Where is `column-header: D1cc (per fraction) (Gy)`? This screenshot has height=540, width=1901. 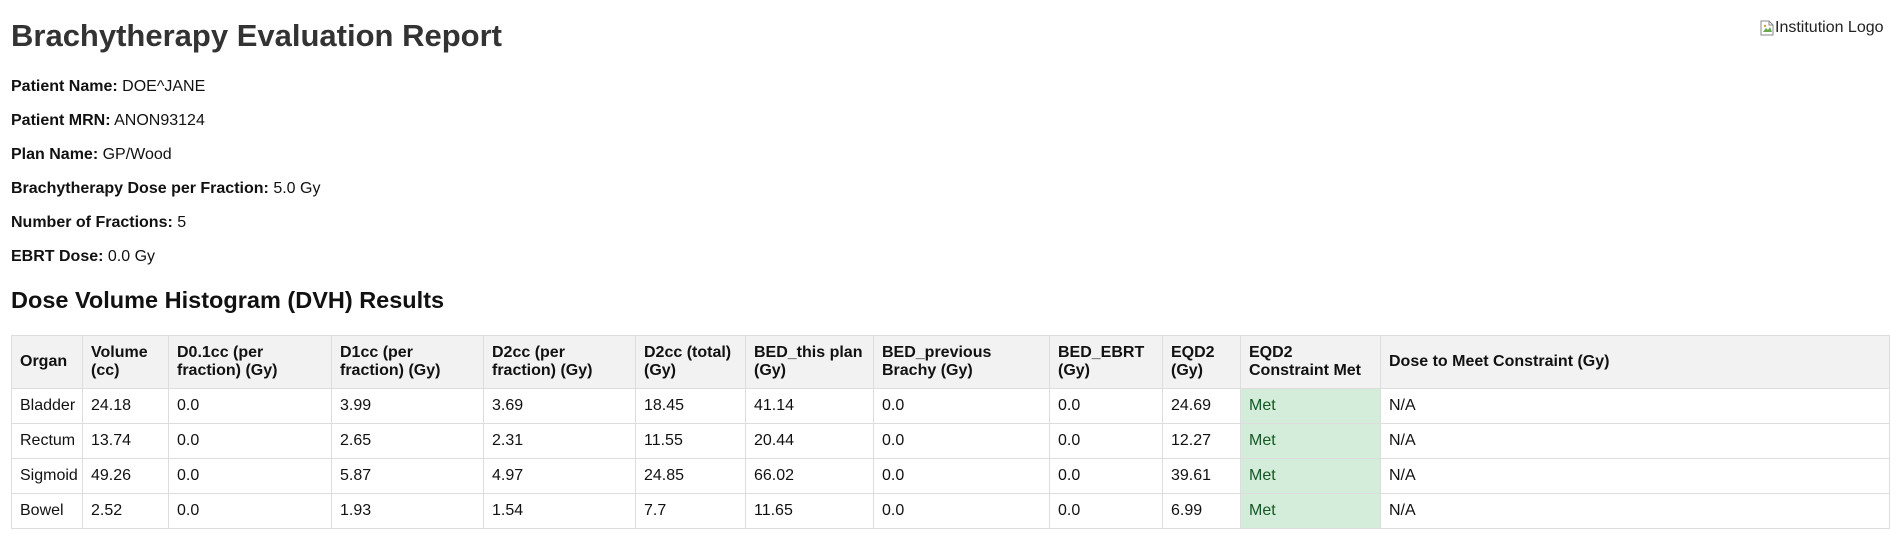 column-header: D1cc (per fraction) (Gy) is located at coordinates (407, 362).